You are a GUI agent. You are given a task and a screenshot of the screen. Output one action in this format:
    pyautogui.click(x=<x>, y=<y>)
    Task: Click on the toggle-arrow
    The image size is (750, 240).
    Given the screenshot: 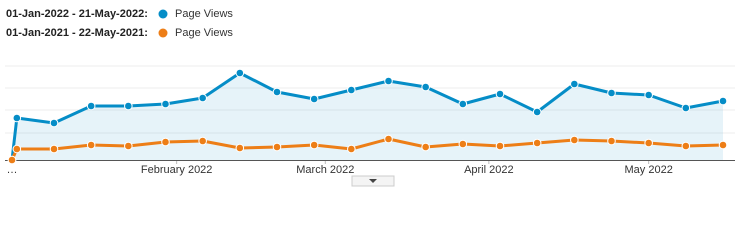 What is the action you would take?
    pyautogui.click(x=373, y=181)
    